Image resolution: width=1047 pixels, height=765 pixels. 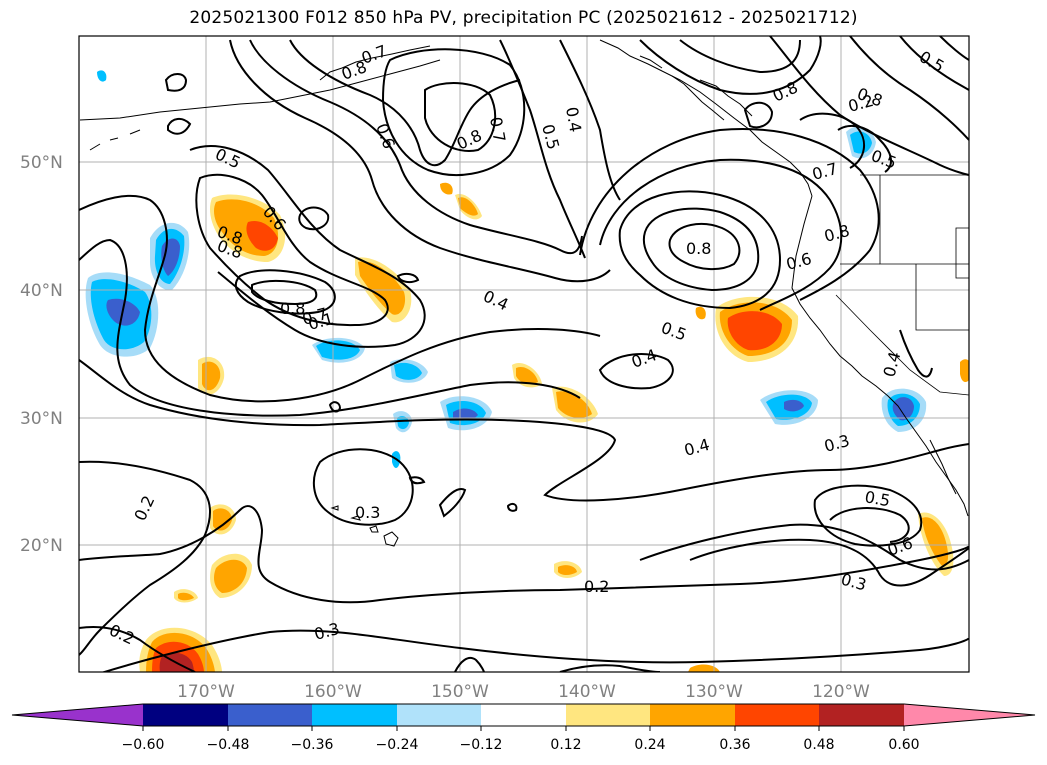 What do you see at coordinates (77, 715) in the screenshot?
I see `colorbar-extend-left` at bounding box center [77, 715].